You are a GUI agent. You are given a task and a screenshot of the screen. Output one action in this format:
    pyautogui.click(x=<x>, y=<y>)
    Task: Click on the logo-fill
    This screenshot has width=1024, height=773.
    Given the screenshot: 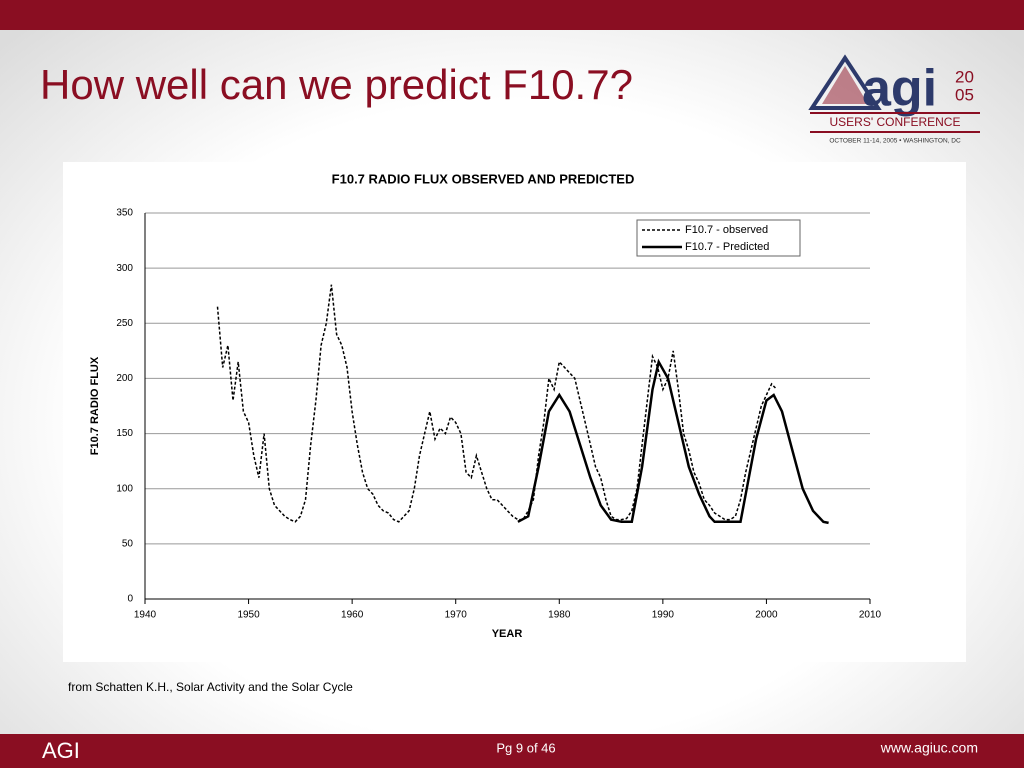 What is the action you would take?
    pyautogui.click(x=845, y=85)
    